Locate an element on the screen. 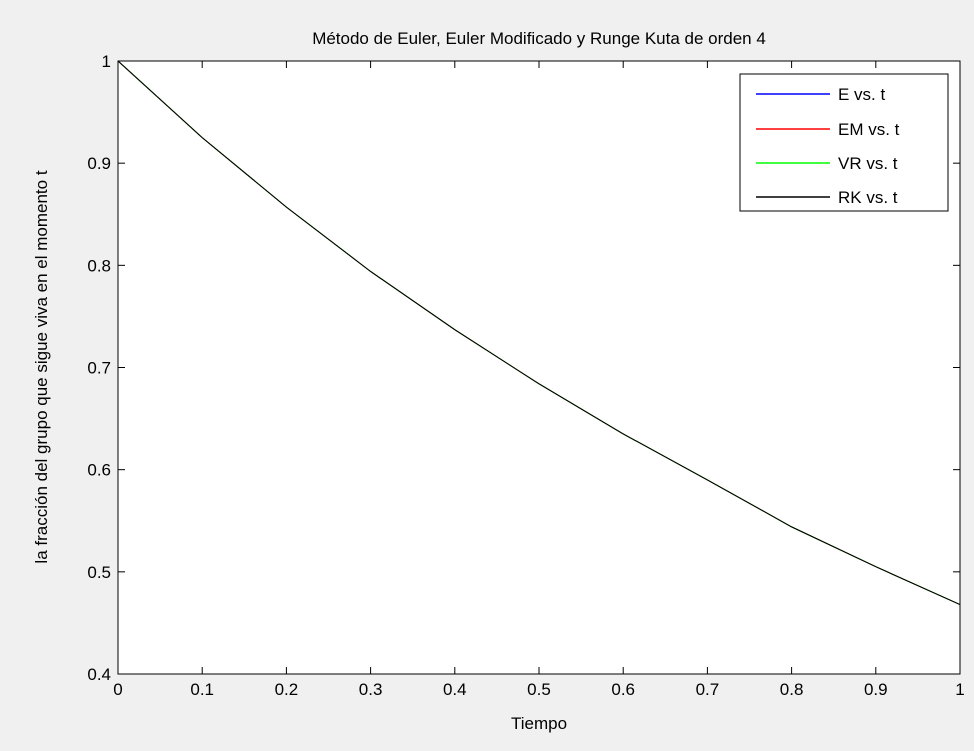  x-tick-label: 0.5 is located at coordinates (539, 689).